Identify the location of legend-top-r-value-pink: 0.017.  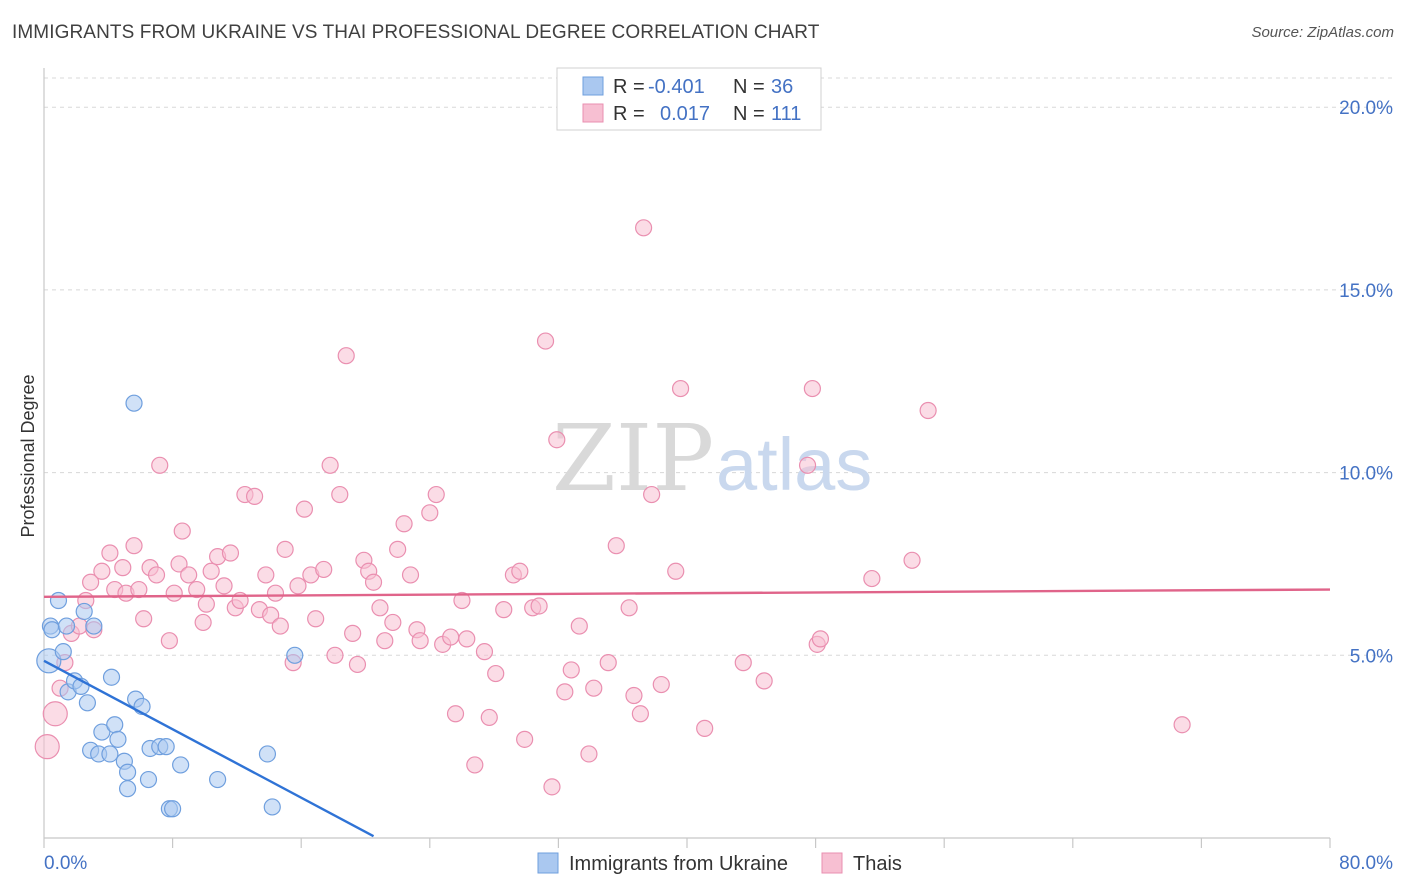
(685, 114).